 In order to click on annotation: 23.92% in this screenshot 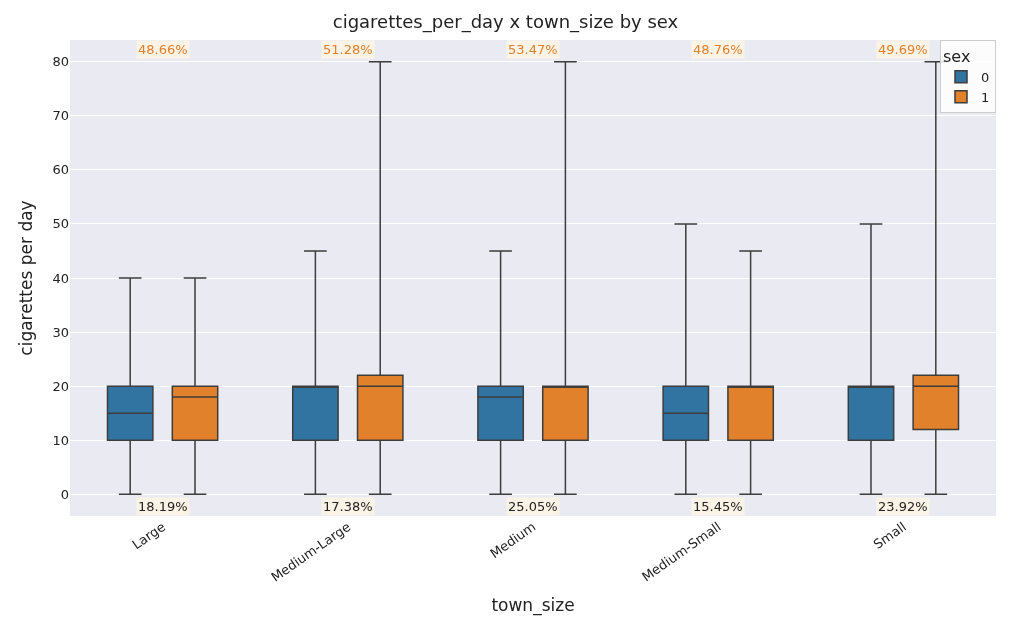, I will do `click(903, 506)`.